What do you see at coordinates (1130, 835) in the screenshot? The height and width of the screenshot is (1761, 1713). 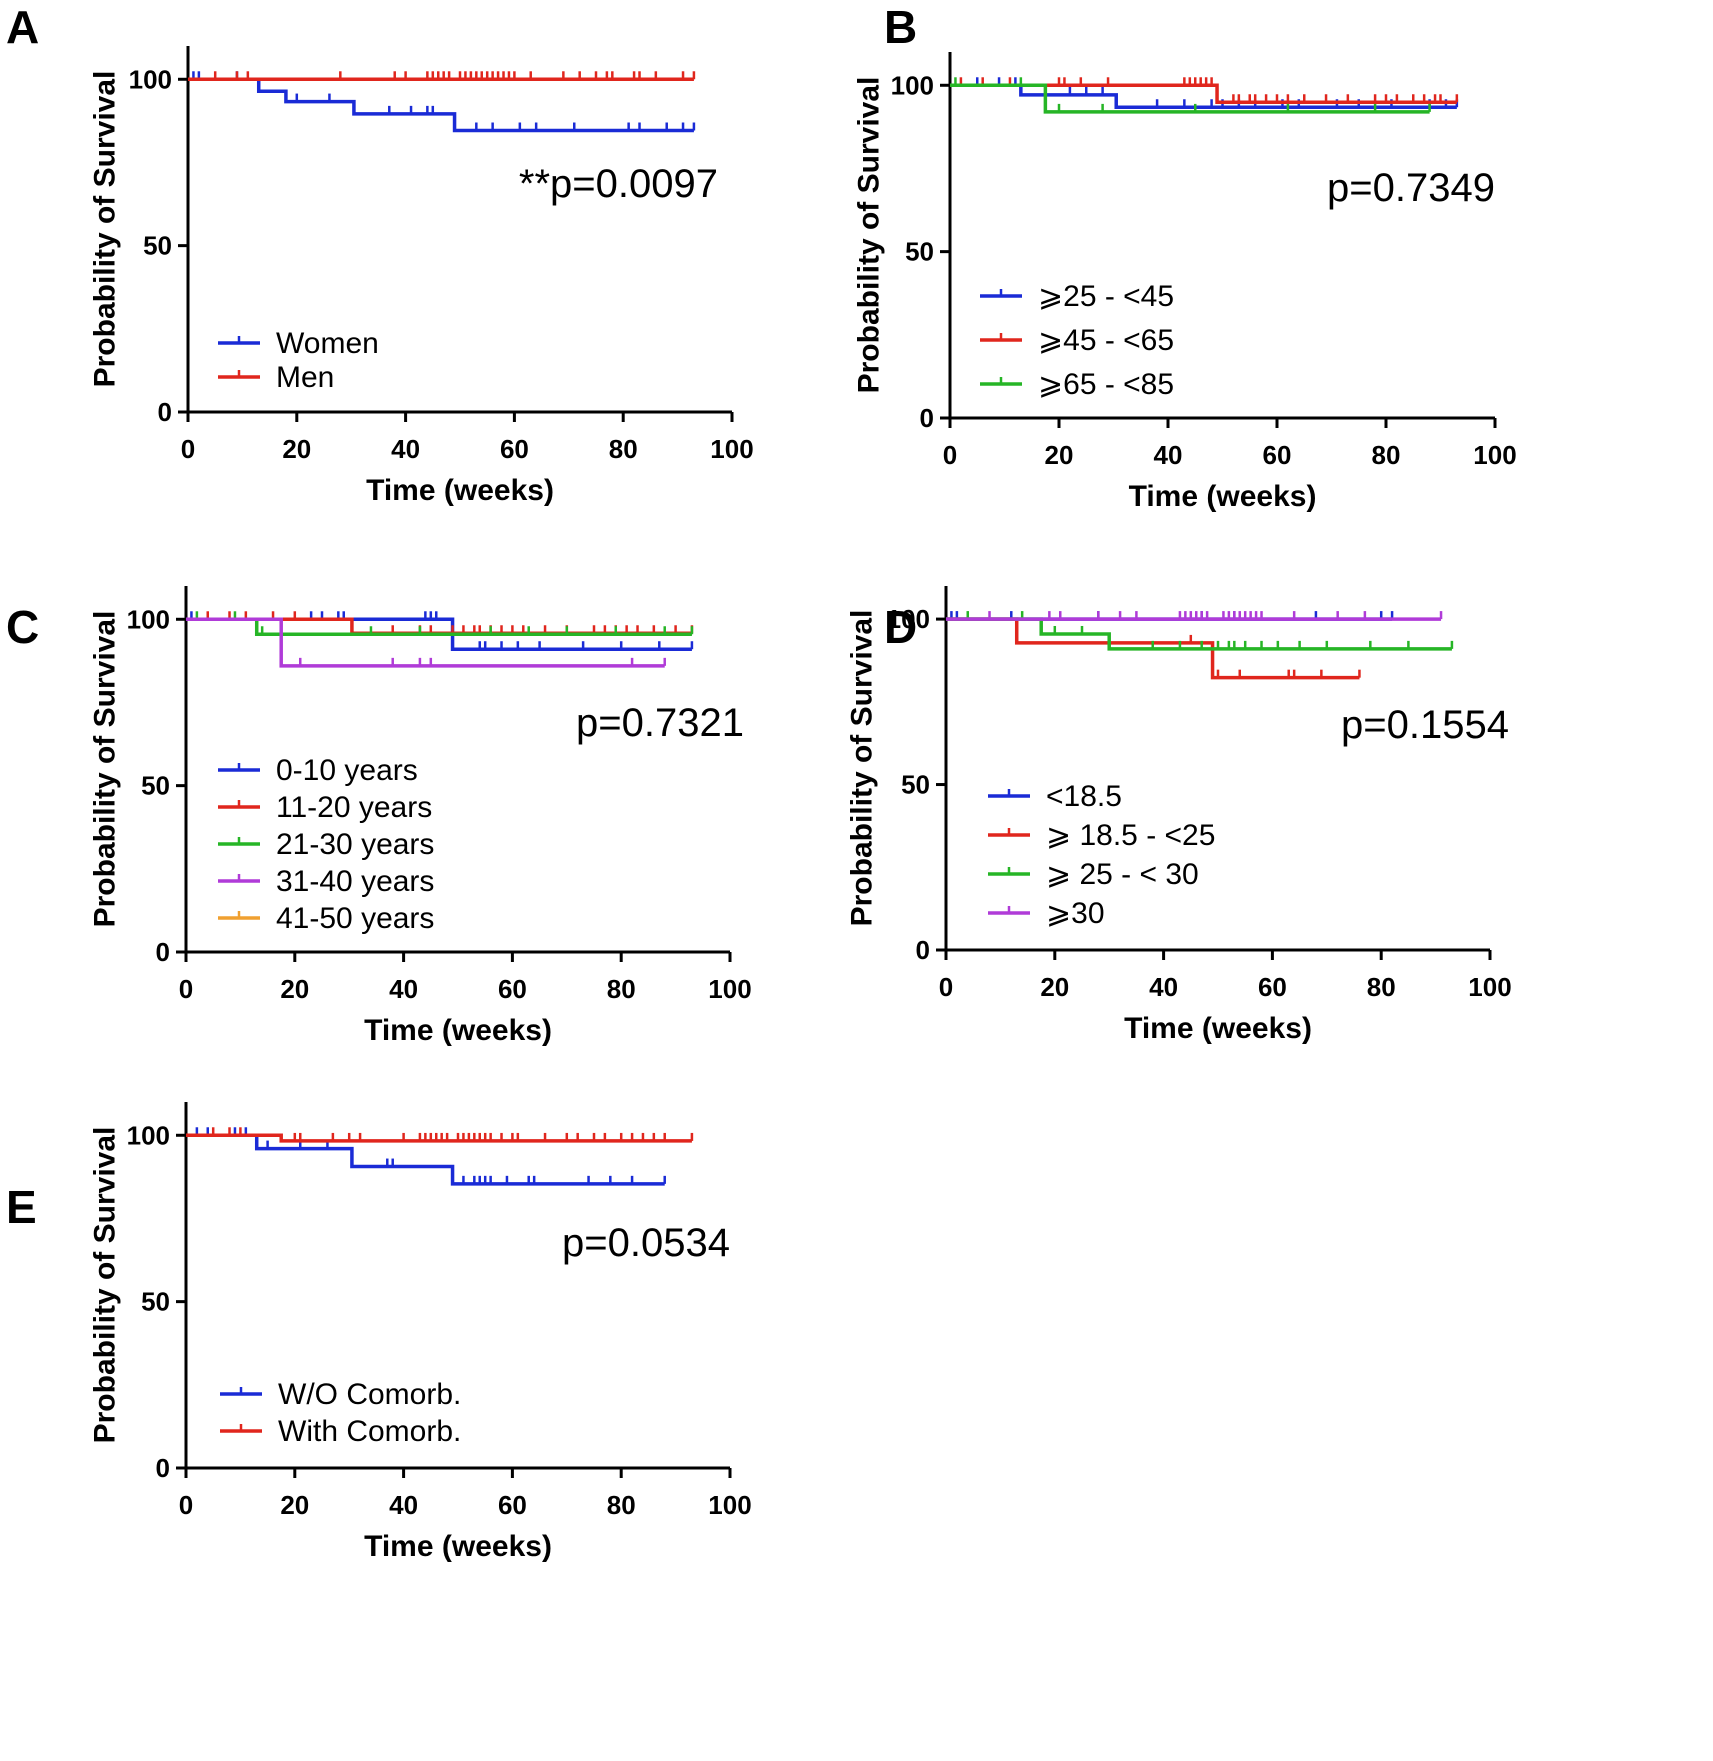 I see `legend-label: ⩾ 18.5 - <25` at bounding box center [1130, 835].